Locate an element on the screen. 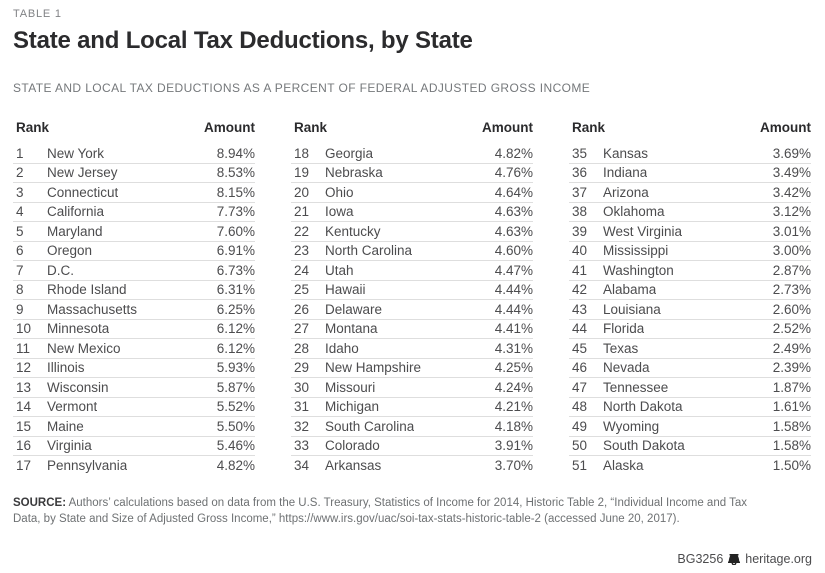 This screenshot has width=825, height=573. table-row: 11 New Mexico 6.12% is located at coordinates (134, 349).